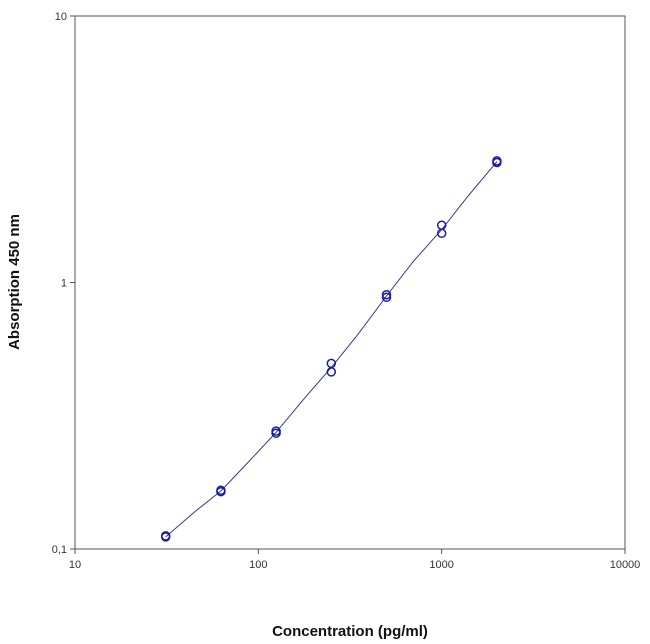  Describe the element at coordinates (625, 565) in the screenshot. I see `x-tick-label: 10000` at that location.